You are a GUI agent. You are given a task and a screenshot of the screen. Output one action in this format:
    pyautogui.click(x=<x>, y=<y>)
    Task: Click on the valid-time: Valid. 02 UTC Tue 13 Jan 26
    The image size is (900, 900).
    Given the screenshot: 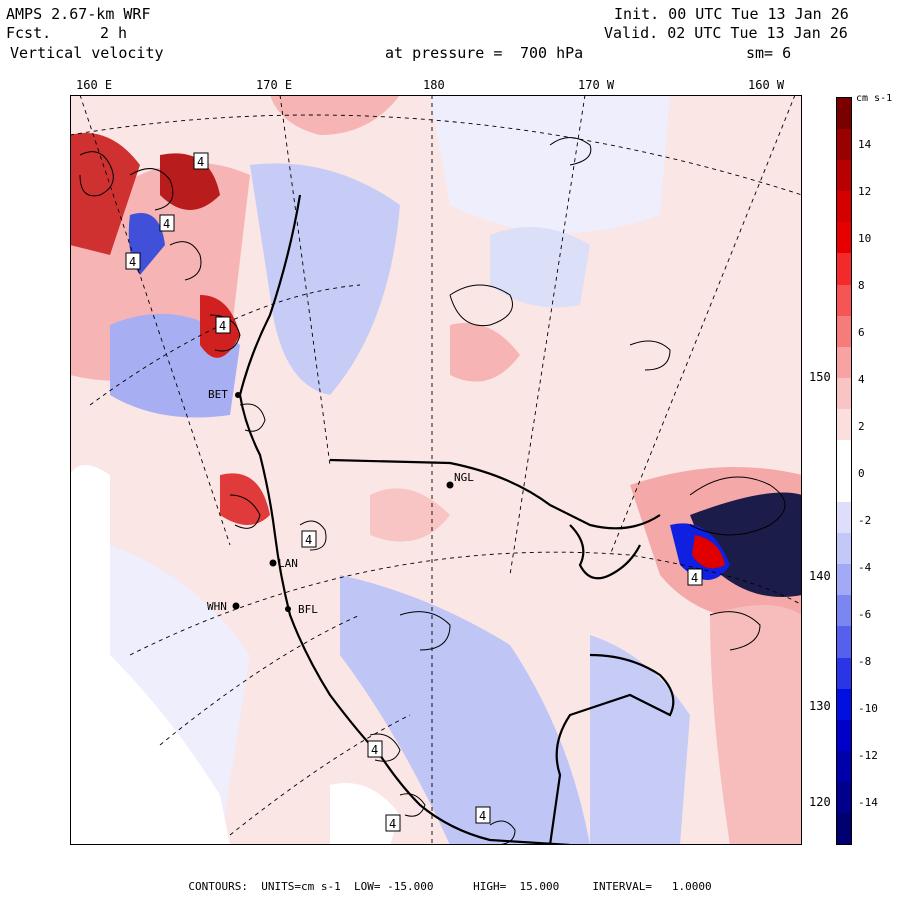 What is the action you would take?
    pyautogui.click(x=726, y=33)
    